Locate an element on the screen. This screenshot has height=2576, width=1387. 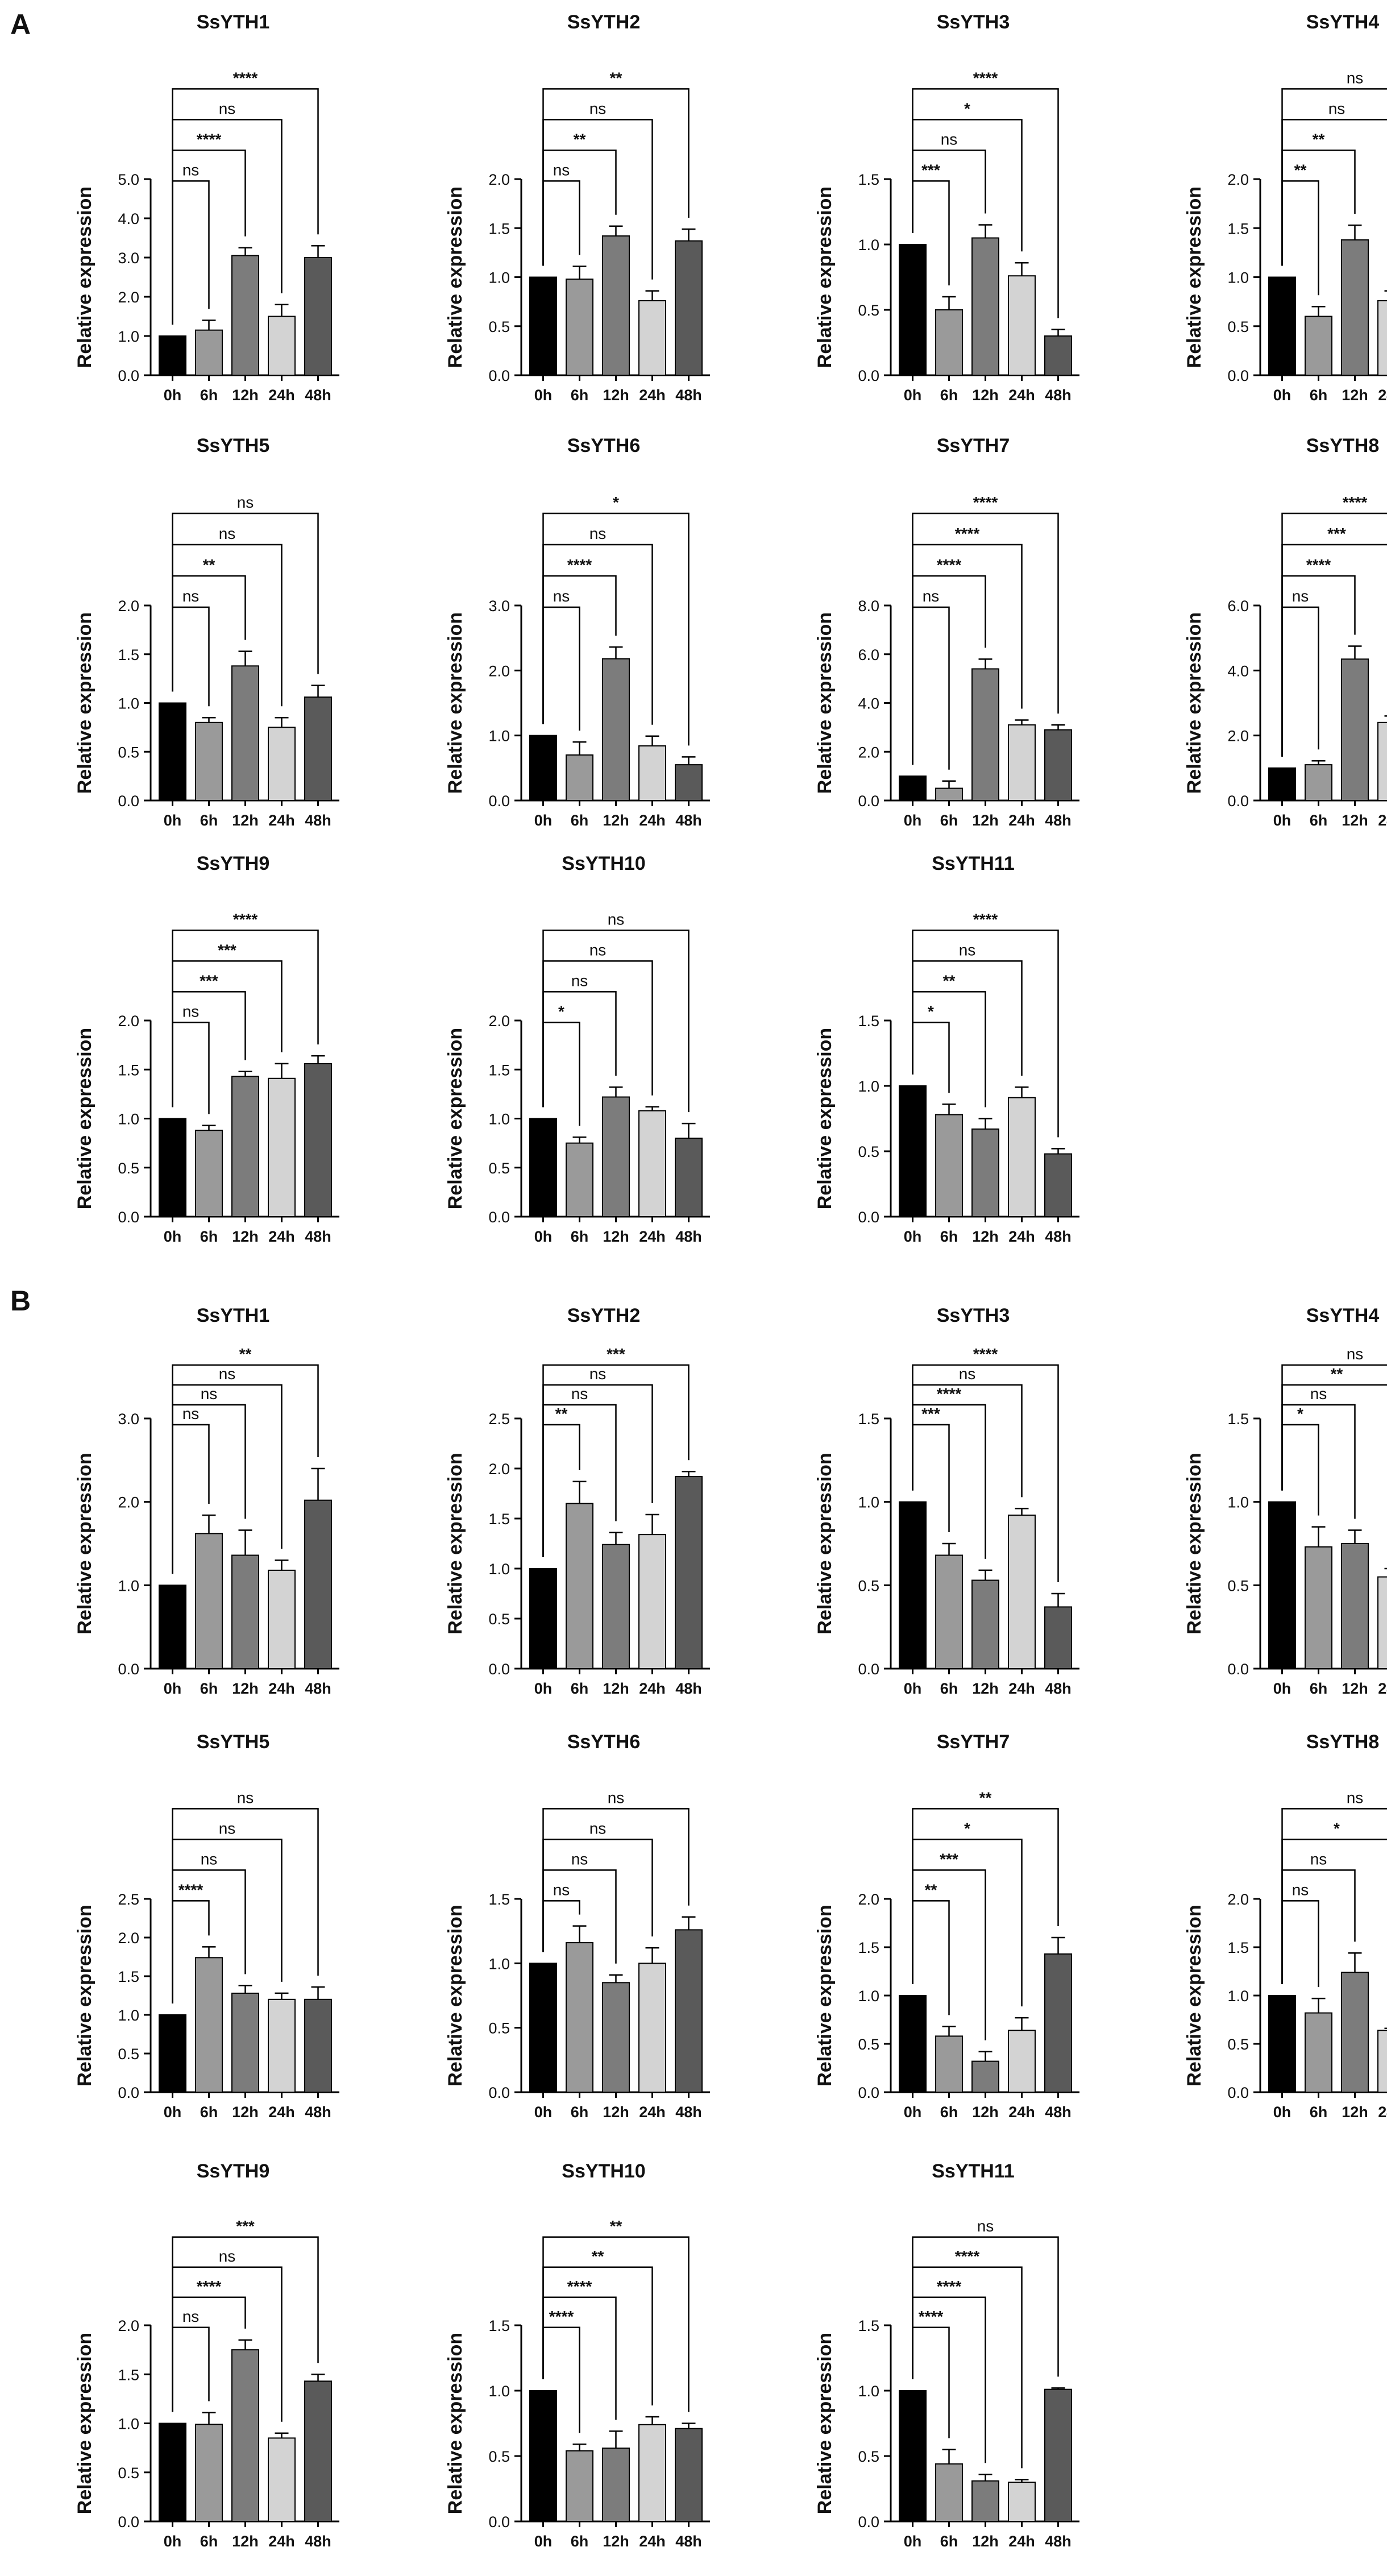
y-tick-label: 4.0 is located at coordinates (869, 703).